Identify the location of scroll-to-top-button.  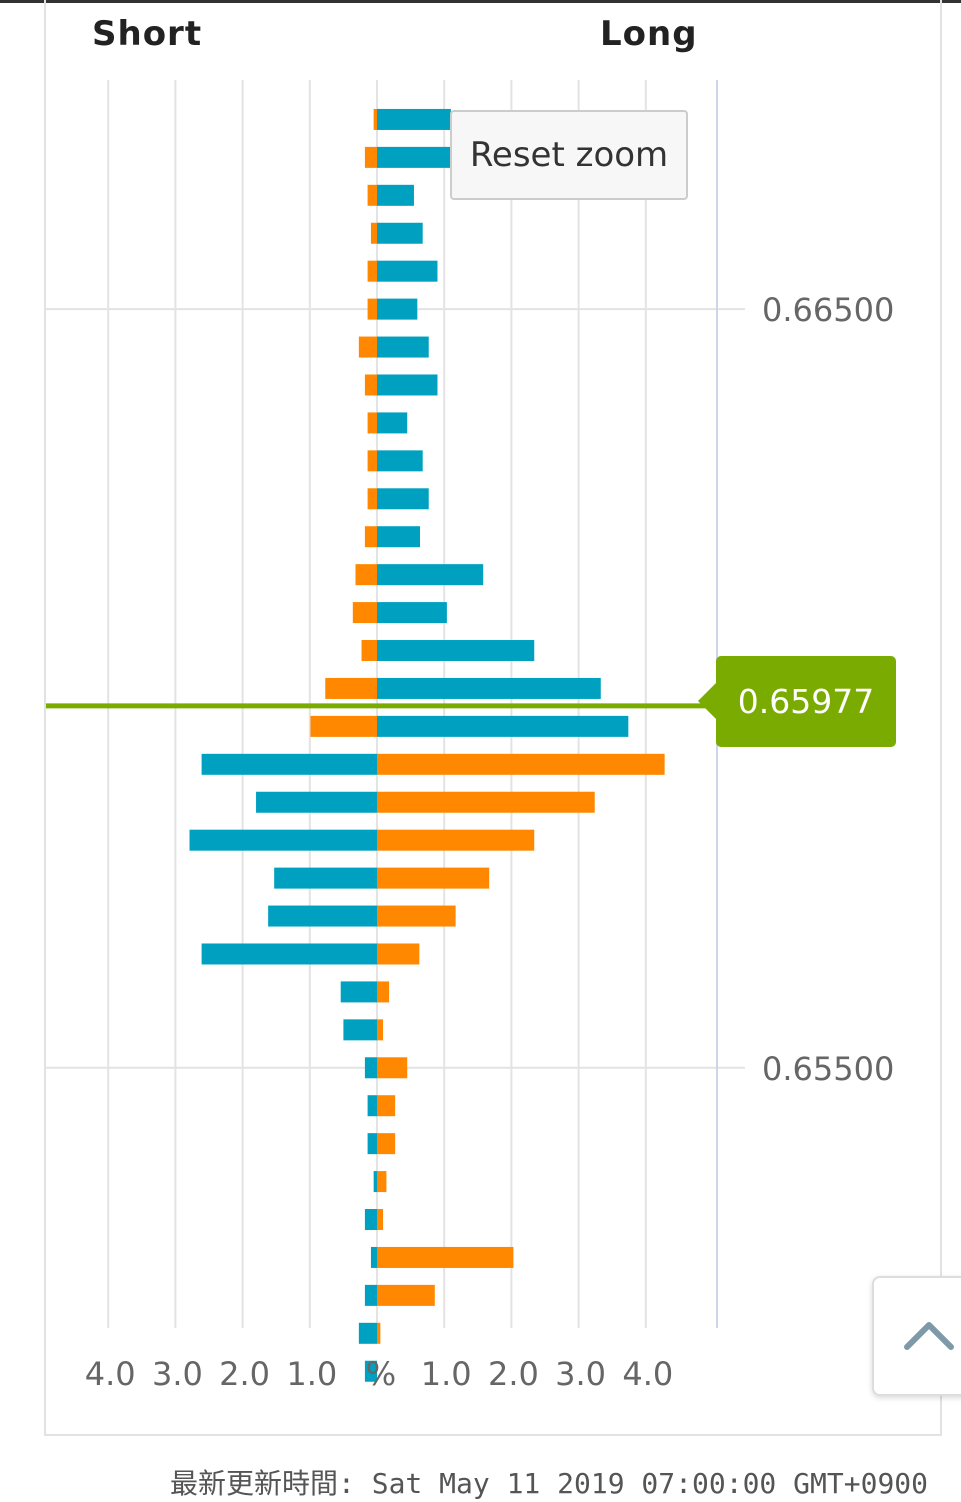
(916, 1336).